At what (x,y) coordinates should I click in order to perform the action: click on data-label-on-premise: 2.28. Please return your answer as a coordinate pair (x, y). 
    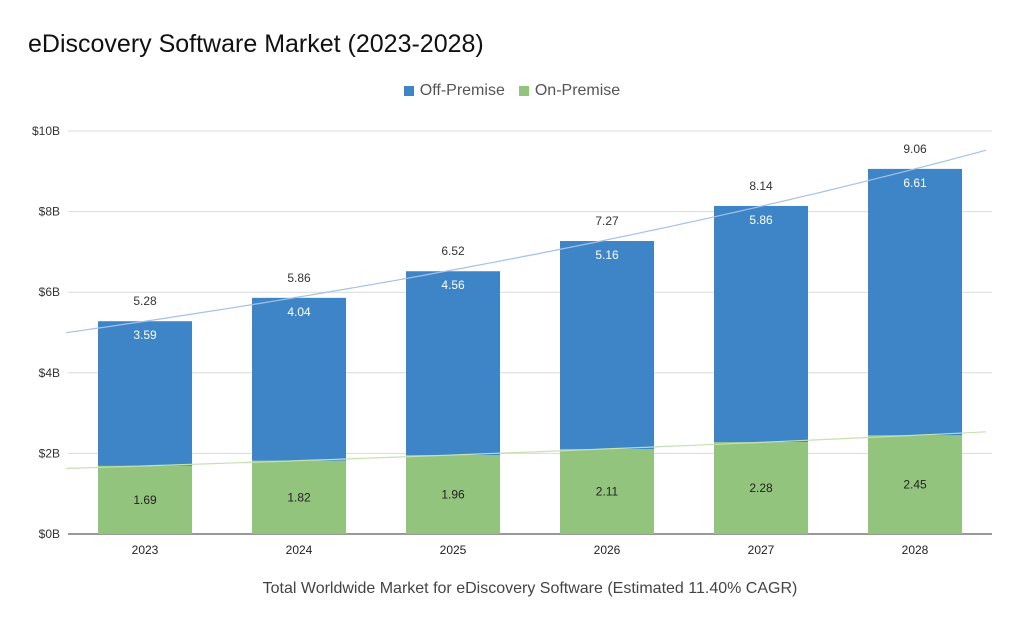
    Looking at the image, I should click on (761, 488).